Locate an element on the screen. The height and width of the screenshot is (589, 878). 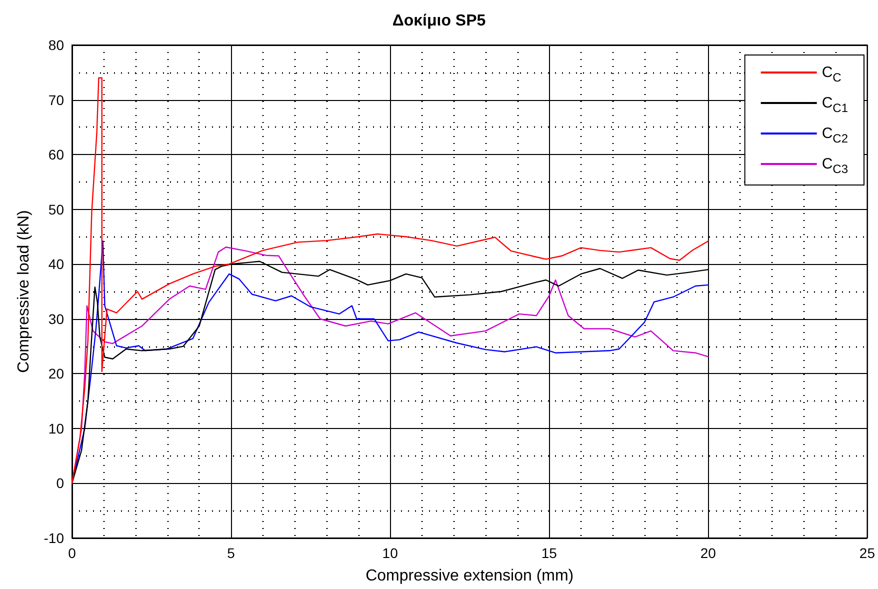
y-tick-label: 50 is located at coordinates (56, 209).